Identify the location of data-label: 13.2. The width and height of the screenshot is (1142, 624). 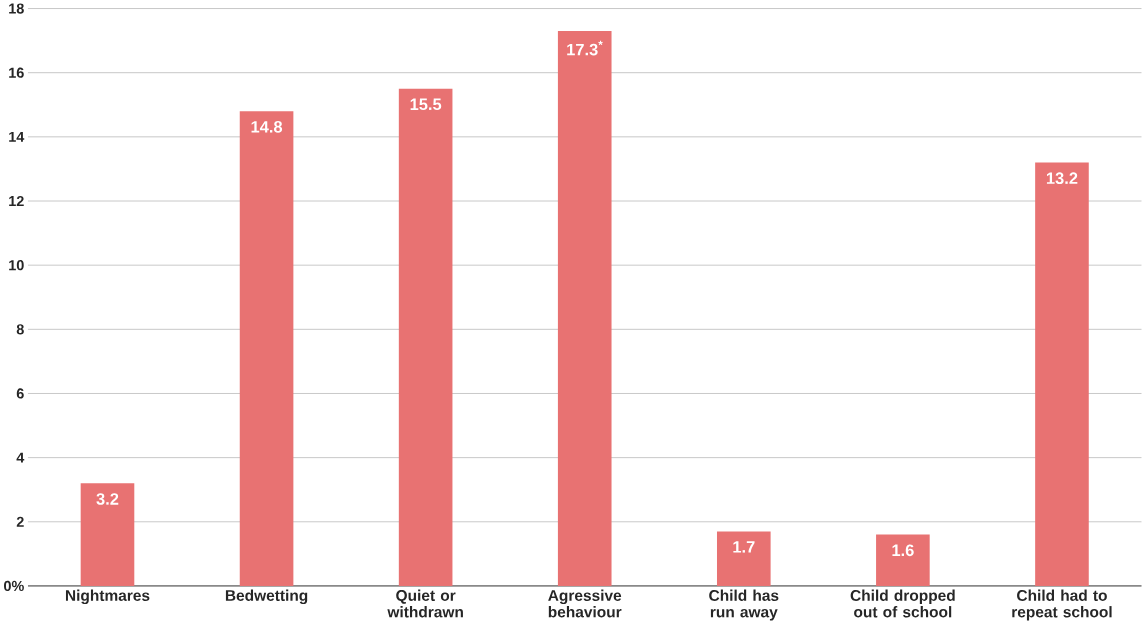
(1062, 178).